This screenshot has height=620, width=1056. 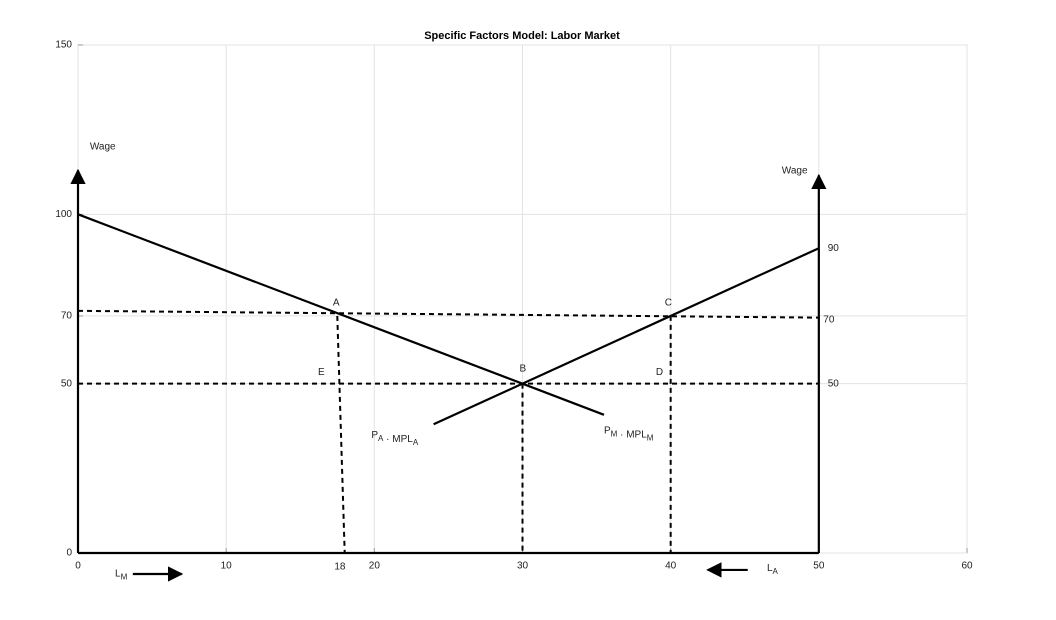 What do you see at coordinates (63, 45) in the screenshot?
I see `y-tick-label: 150` at bounding box center [63, 45].